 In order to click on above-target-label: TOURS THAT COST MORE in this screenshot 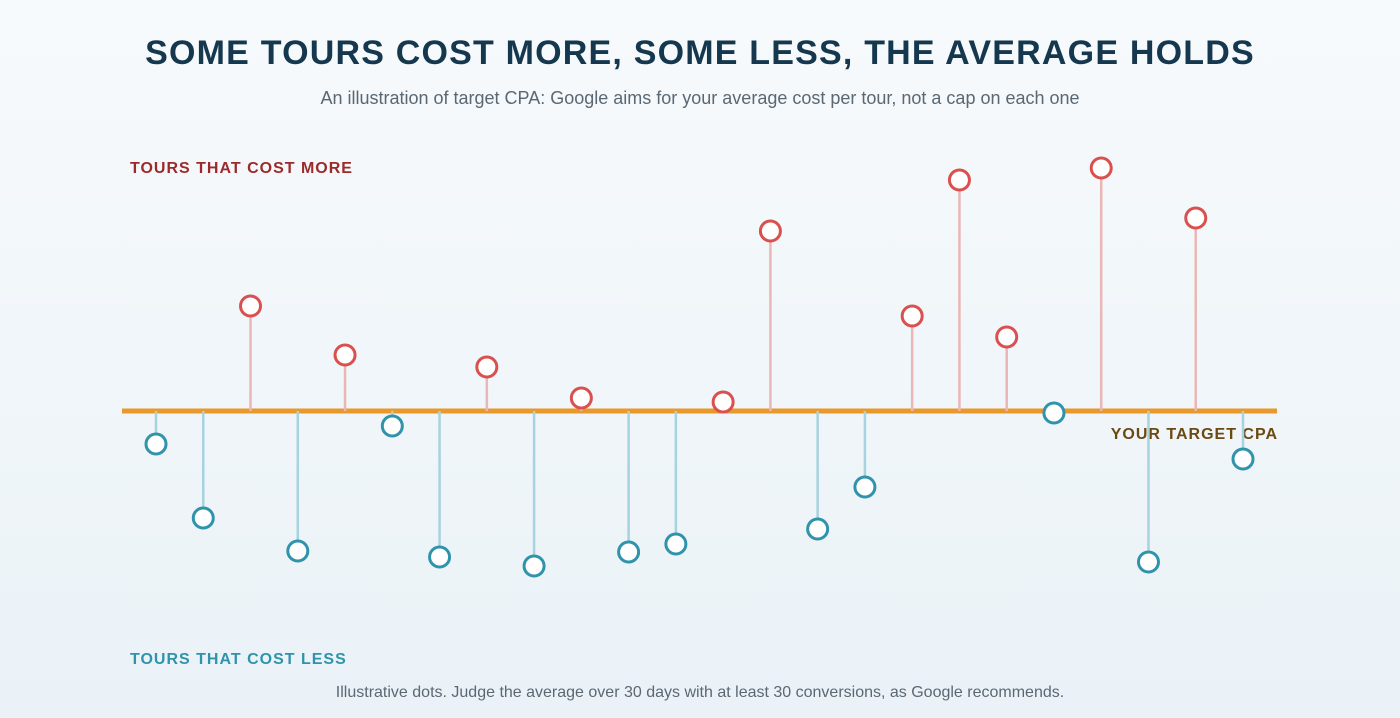, I will do `click(241, 168)`.